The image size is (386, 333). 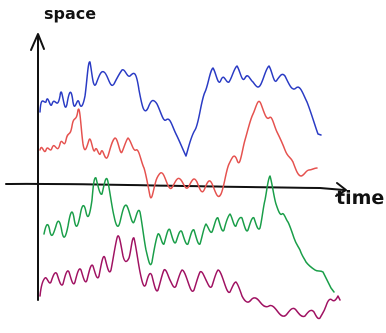 I want to click on time-axis, so click(x=175, y=186).